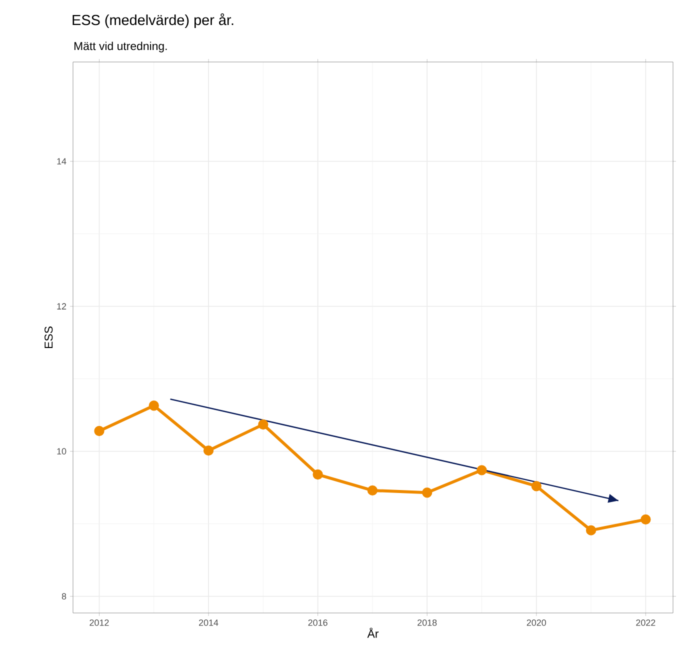  What do you see at coordinates (208, 622) in the screenshot?
I see `x-tick-label: 2014` at bounding box center [208, 622].